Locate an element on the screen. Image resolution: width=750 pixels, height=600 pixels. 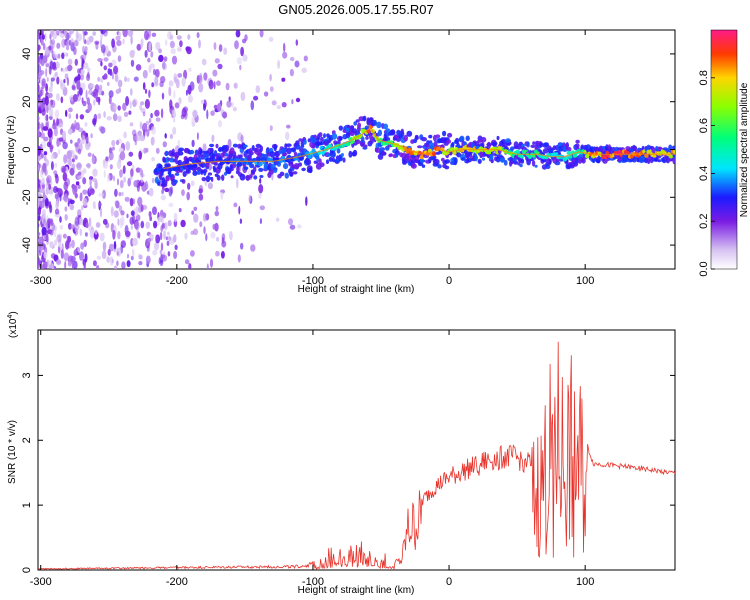
x-tick-label: -100 is located at coordinates (313, 281).